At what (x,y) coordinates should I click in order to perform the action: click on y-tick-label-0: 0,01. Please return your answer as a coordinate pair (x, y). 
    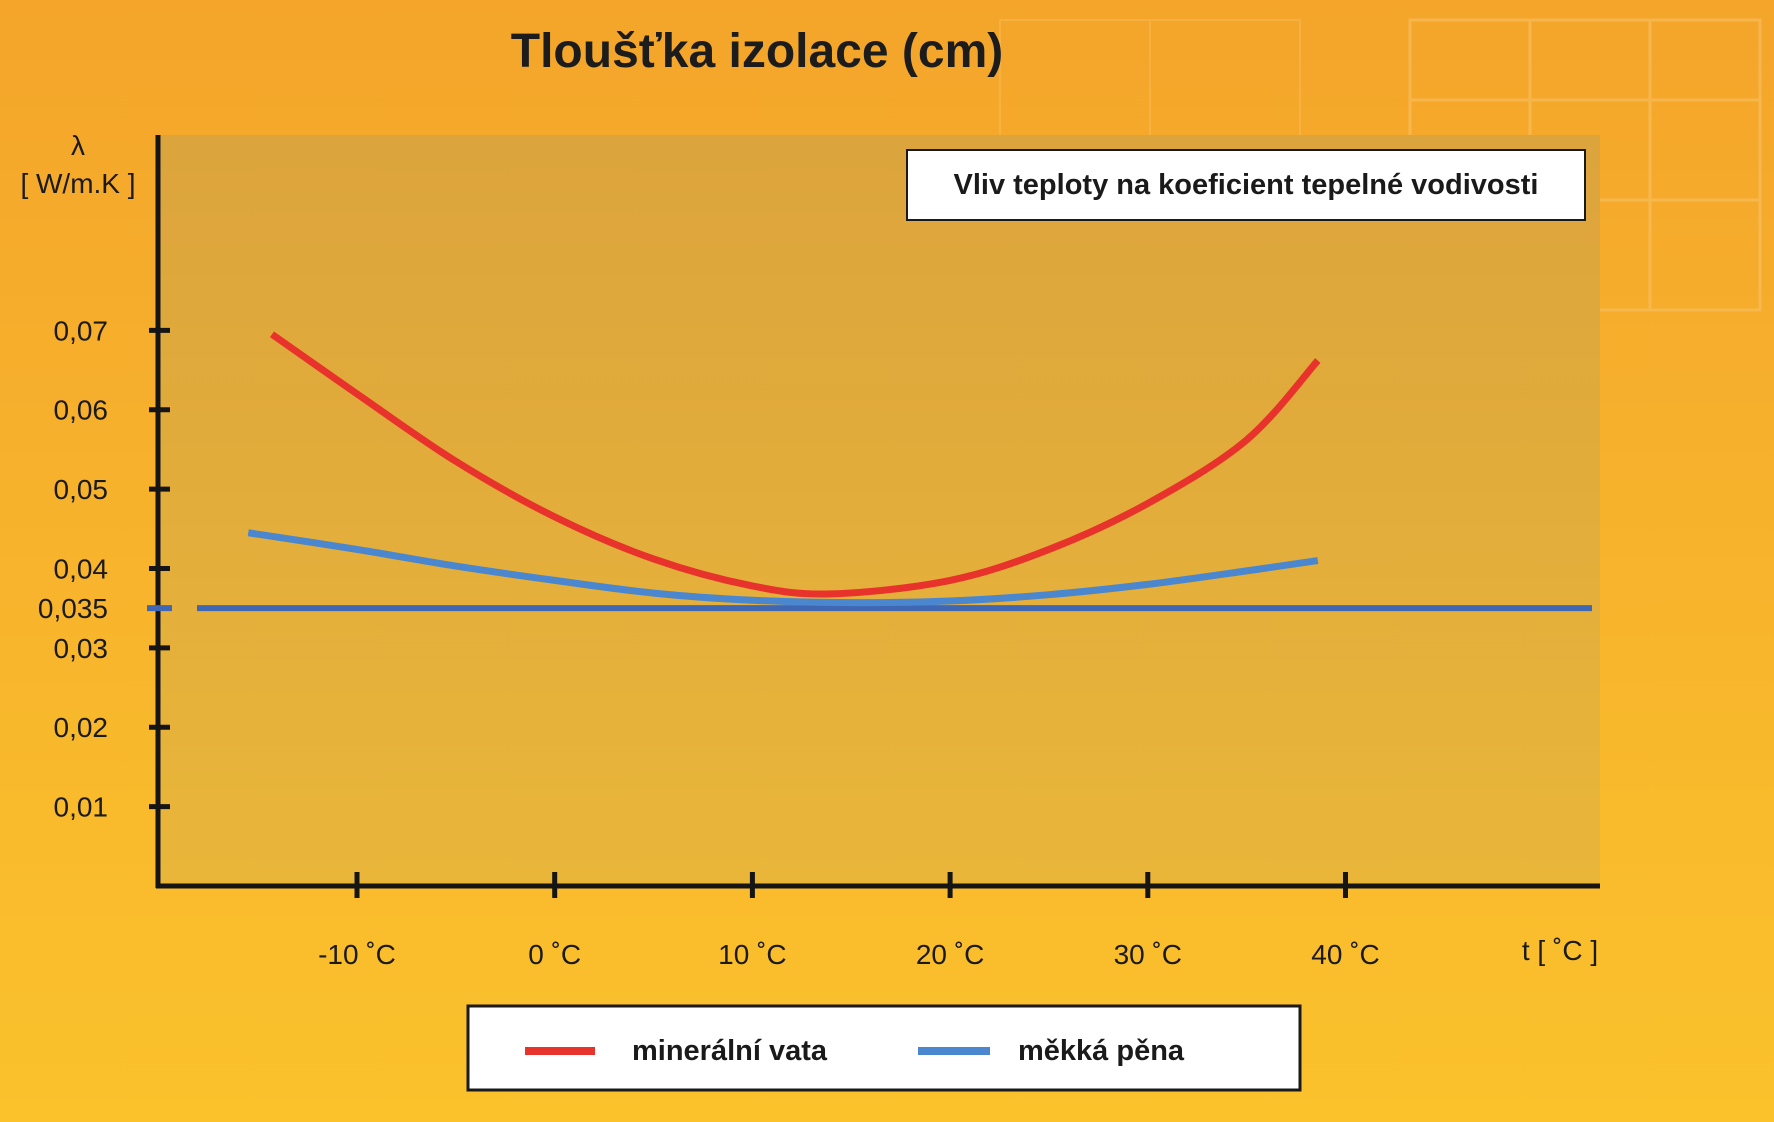
    Looking at the image, I should click on (81, 807).